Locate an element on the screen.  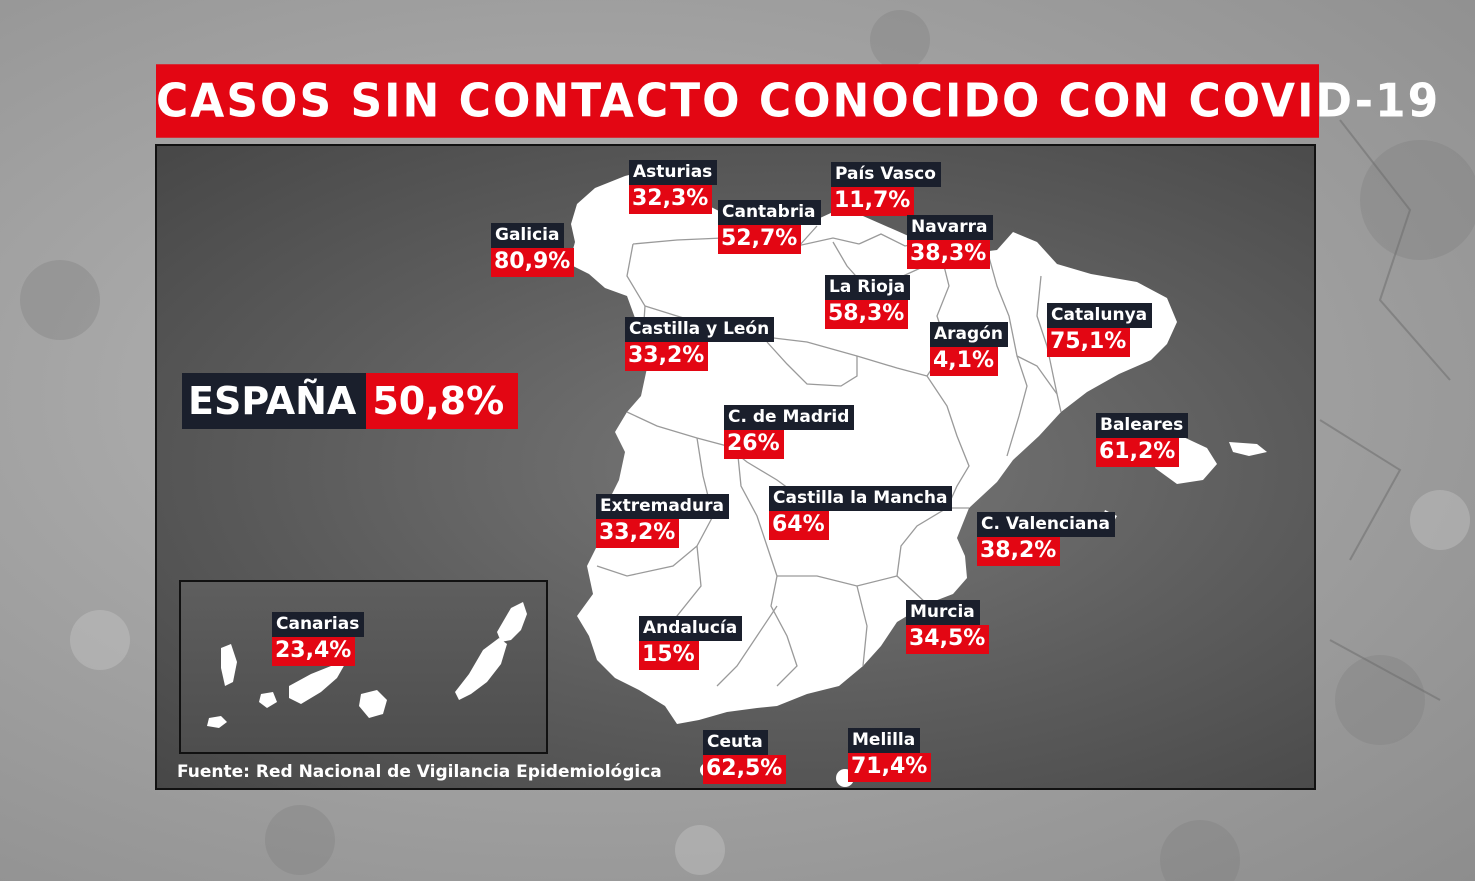
region-label-cantabria: Cantabria 52,7% is located at coordinates (769, 227).